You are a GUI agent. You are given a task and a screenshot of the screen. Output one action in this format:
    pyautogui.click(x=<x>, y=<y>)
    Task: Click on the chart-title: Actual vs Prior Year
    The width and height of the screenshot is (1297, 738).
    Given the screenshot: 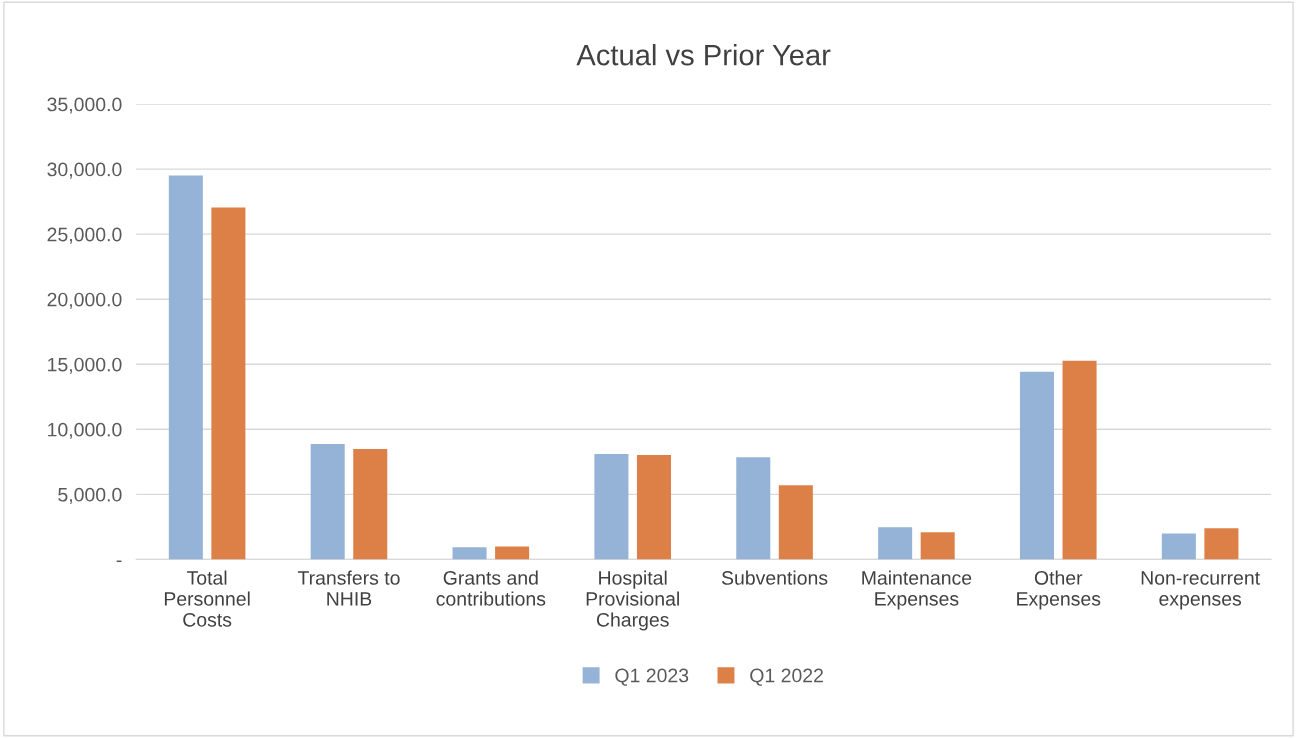 What is the action you would take?
    pyautogui.click(x=703, y=55)
    